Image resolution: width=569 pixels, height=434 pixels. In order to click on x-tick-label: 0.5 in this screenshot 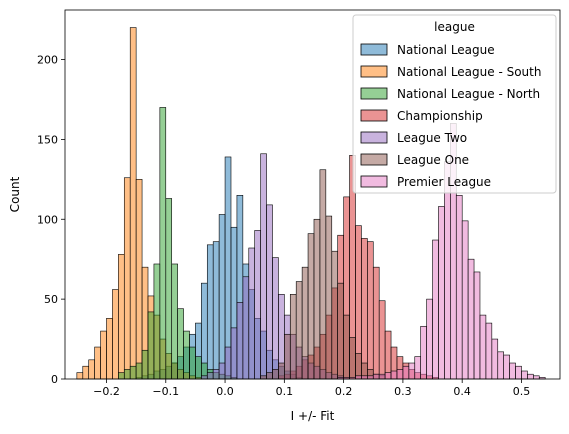, I will do `click(522, 391)`.